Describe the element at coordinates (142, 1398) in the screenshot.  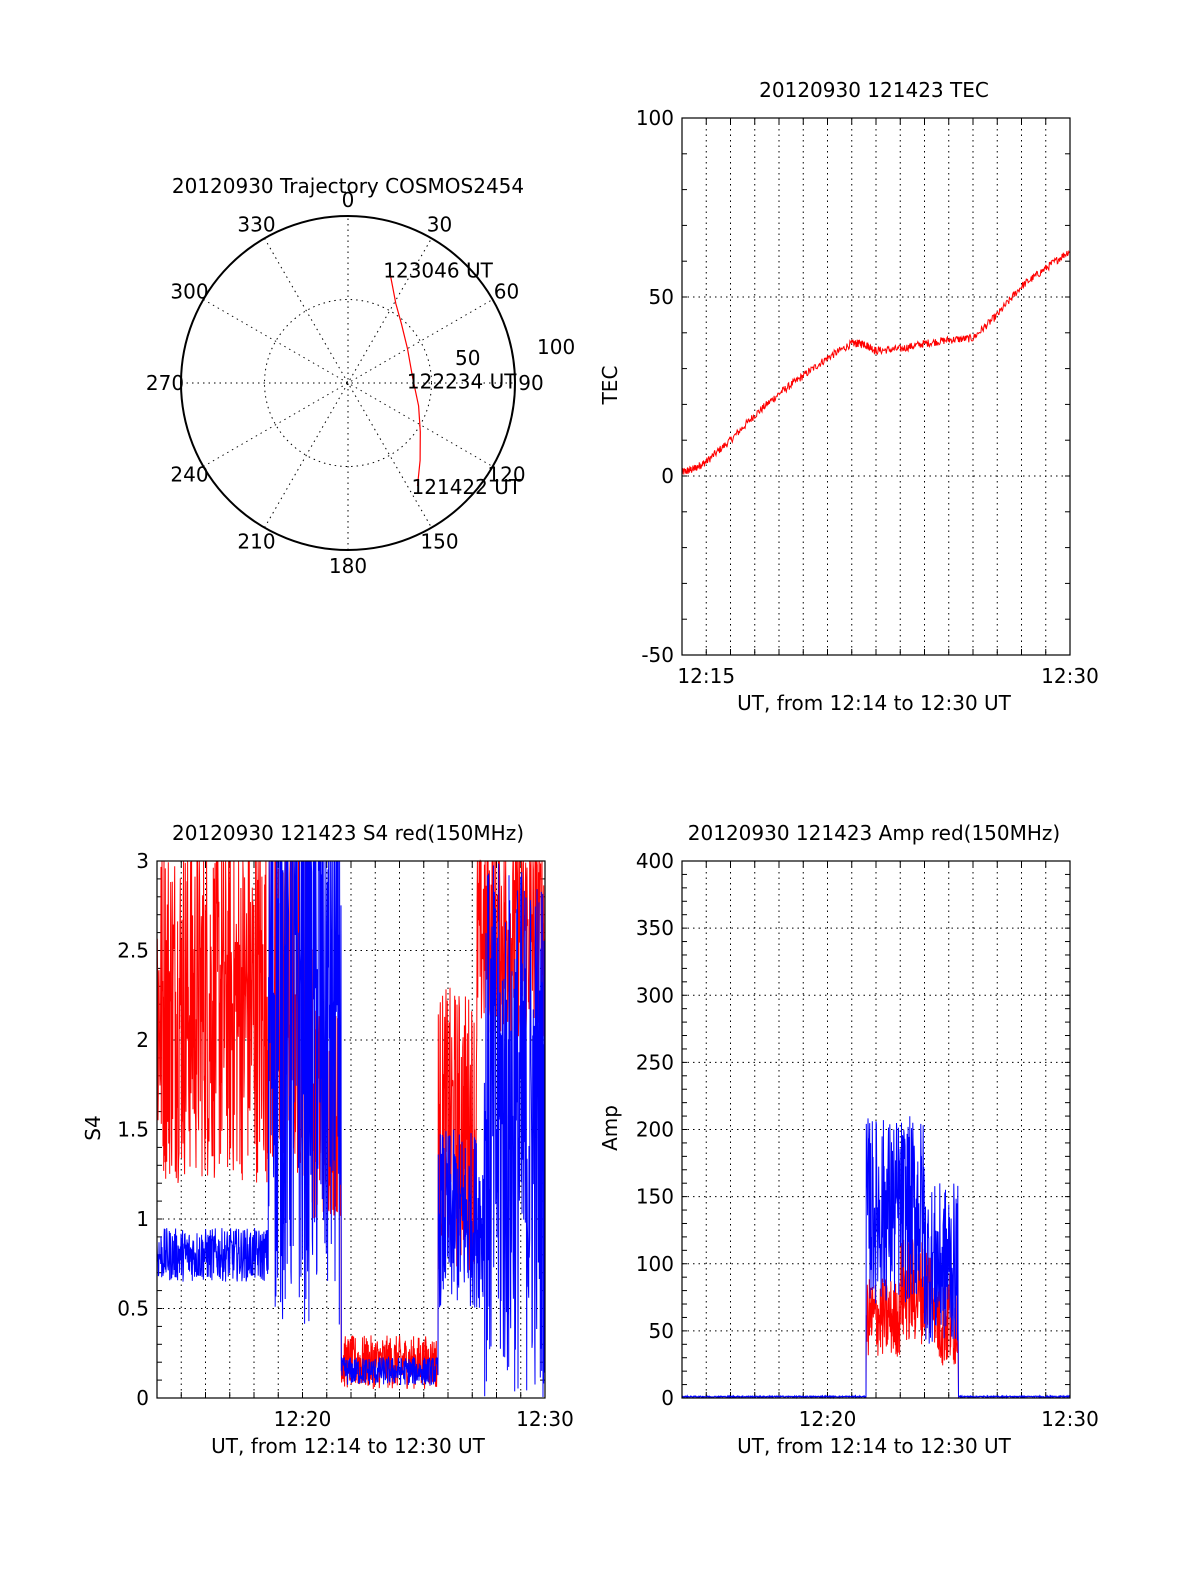
I see `s4-ytick-label: 0` at that location.